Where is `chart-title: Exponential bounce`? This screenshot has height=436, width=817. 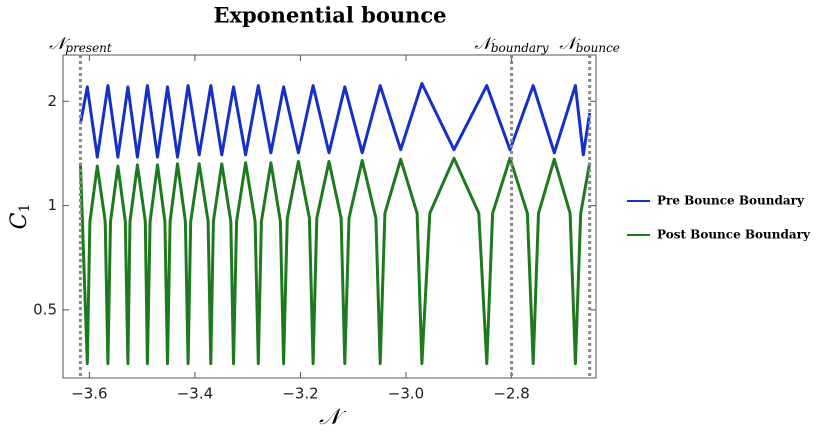
chart-title: Exponential bounce is located at coordinates (329, 15).